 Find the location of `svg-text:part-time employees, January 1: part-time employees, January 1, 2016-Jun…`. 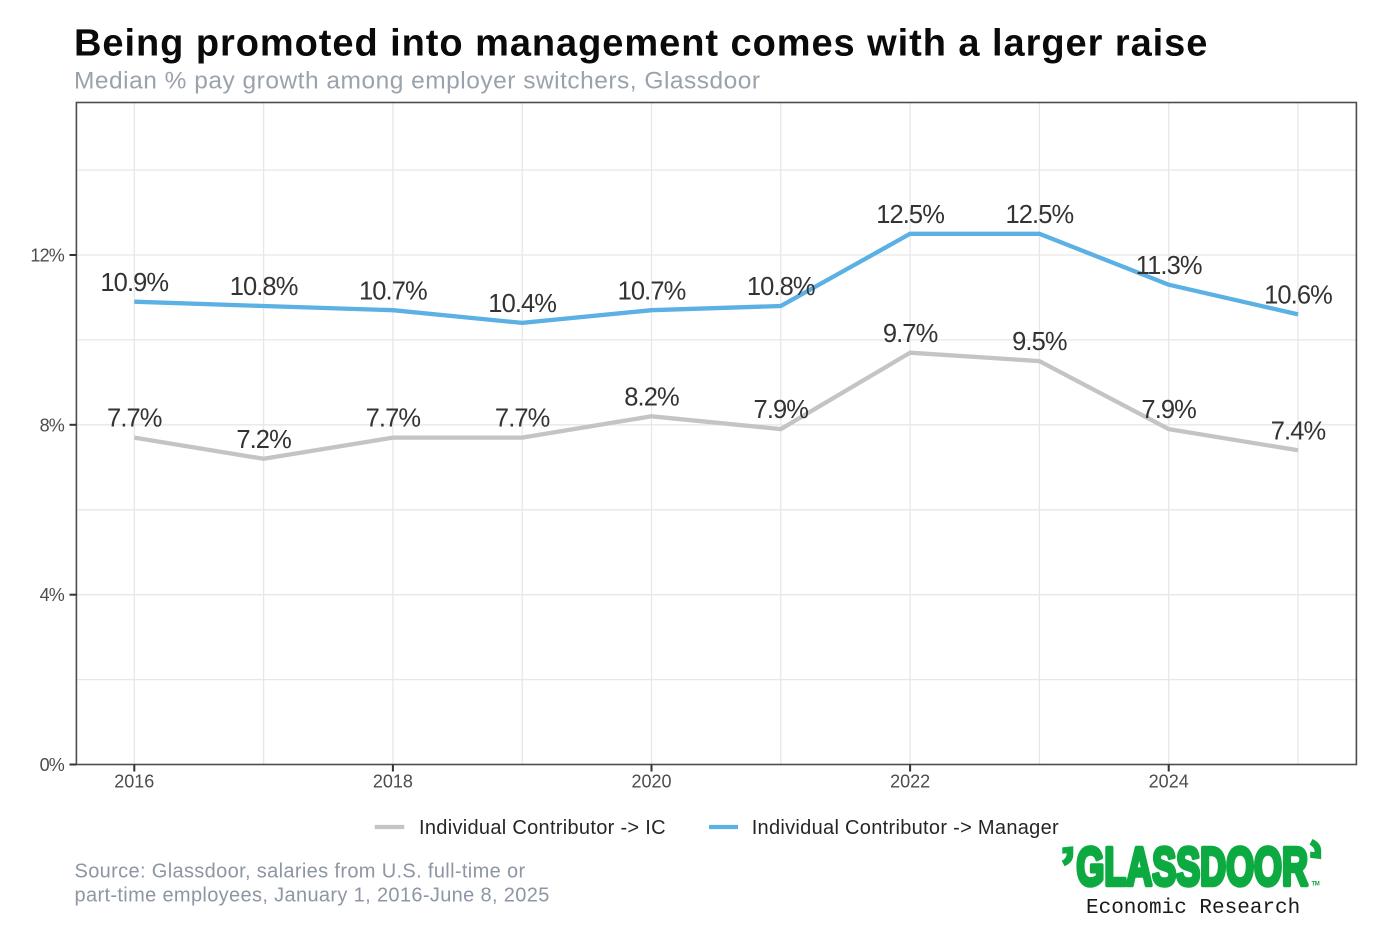

svg-text:part-time employees, January 1: part-time employees, January 1, 2016-Jun… is located at coordinates (312, 896).